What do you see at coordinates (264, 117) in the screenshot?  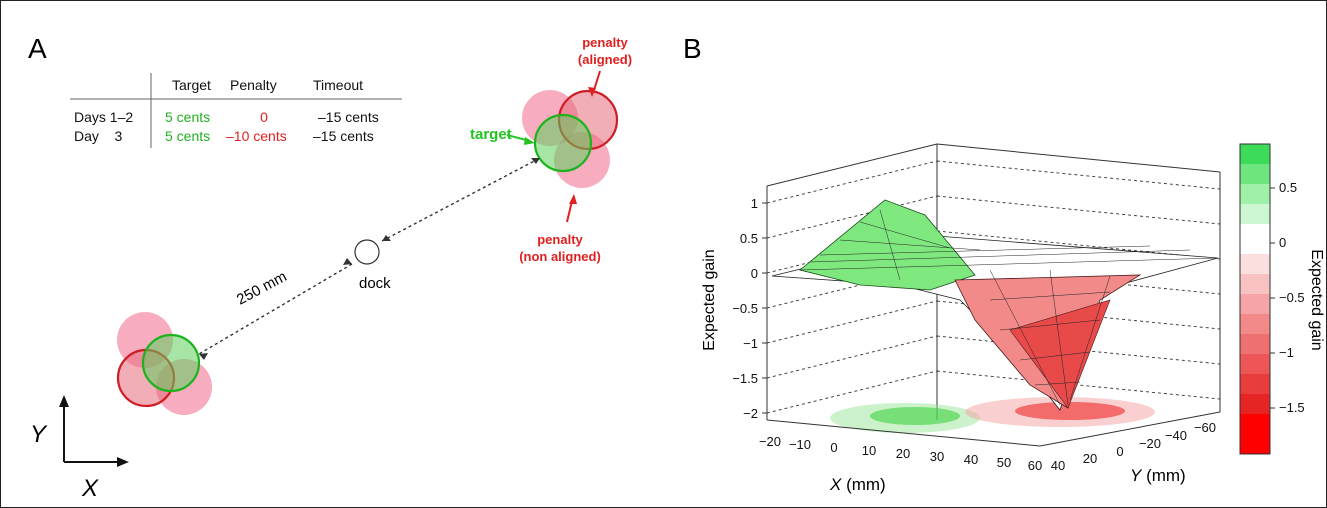 I see `table-row1-penalty: 0` at bounding box center [264, 117].